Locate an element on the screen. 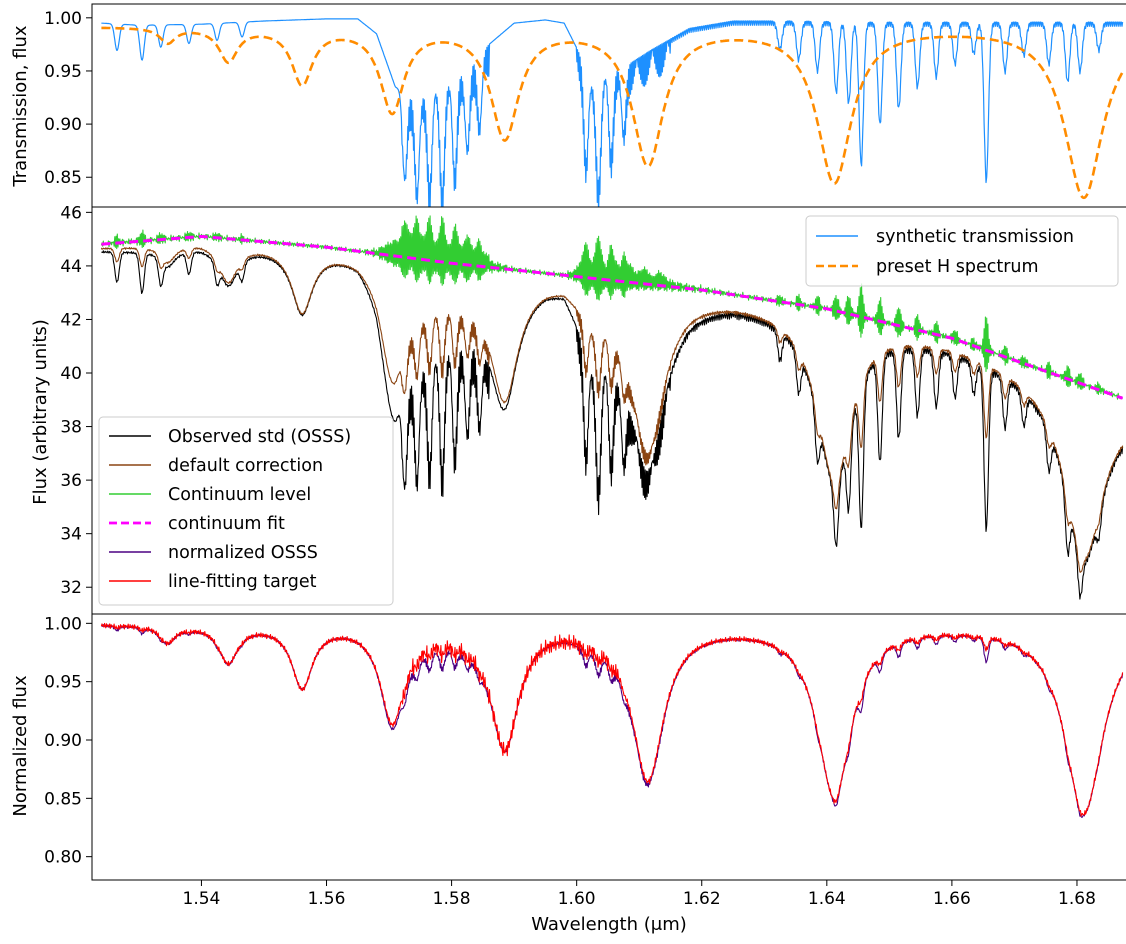  bot-y-tick-label-3: 0.95 is located at coordinates (63, 683).